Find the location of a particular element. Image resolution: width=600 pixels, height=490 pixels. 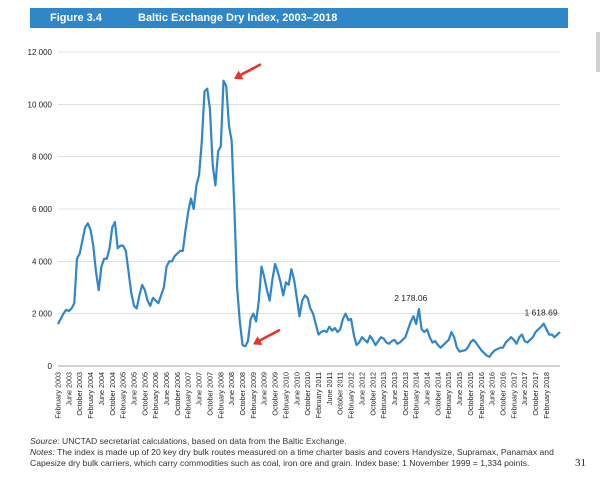

page-number: 31 is located at coordinates (580, 463).